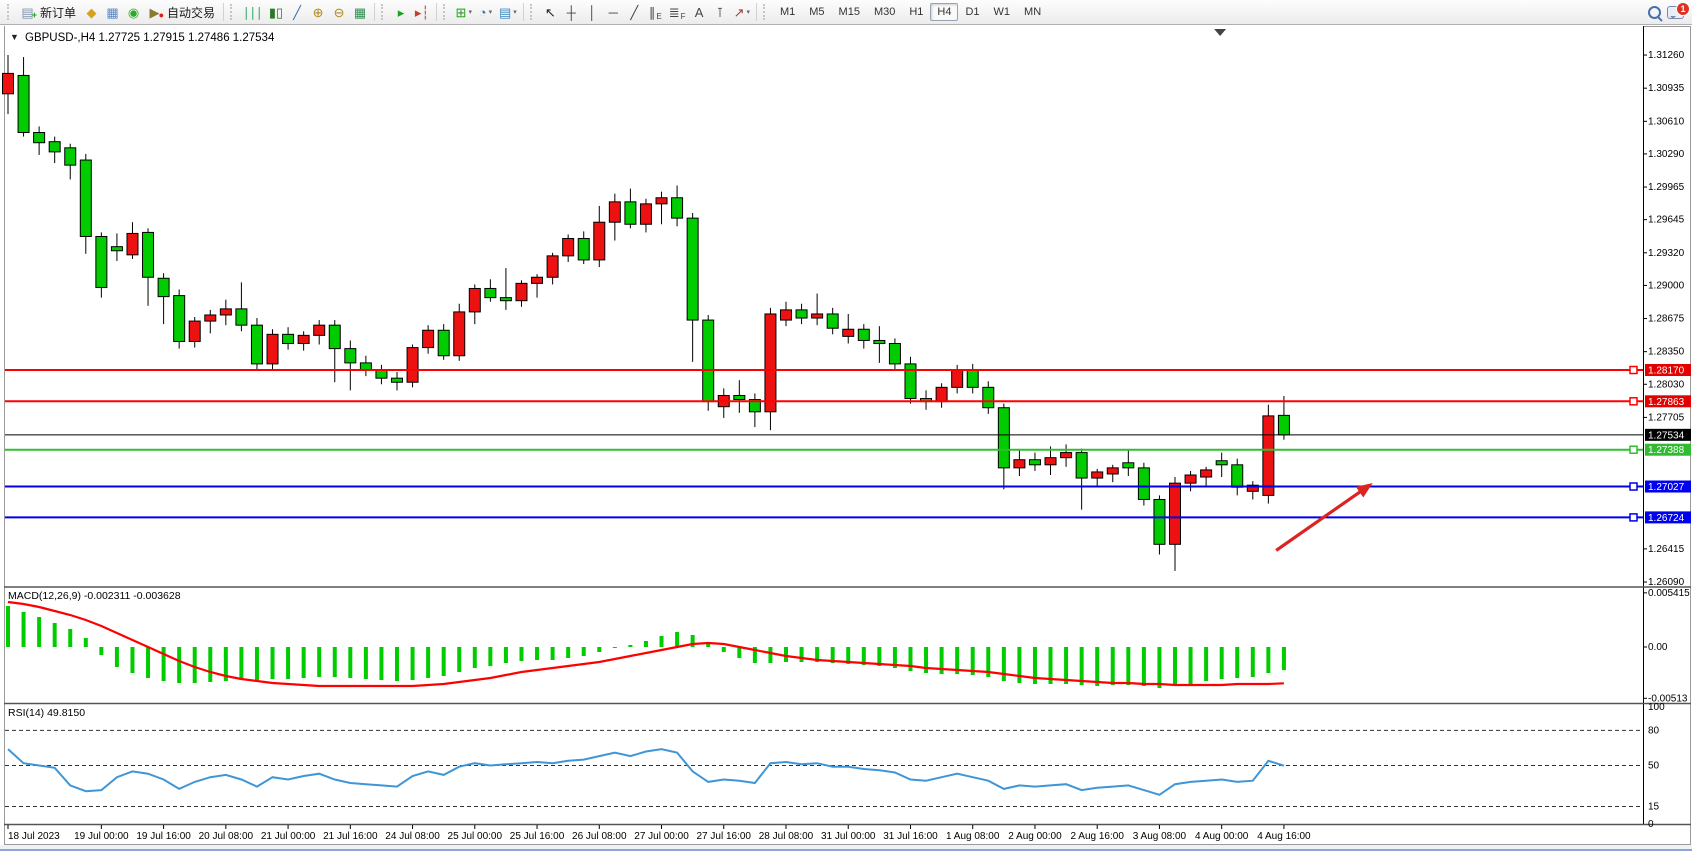 Image resolution: width=1692 pixels, height=851 pixels. I want to click on rsi-axis-label: 100, so click(1656, 707).